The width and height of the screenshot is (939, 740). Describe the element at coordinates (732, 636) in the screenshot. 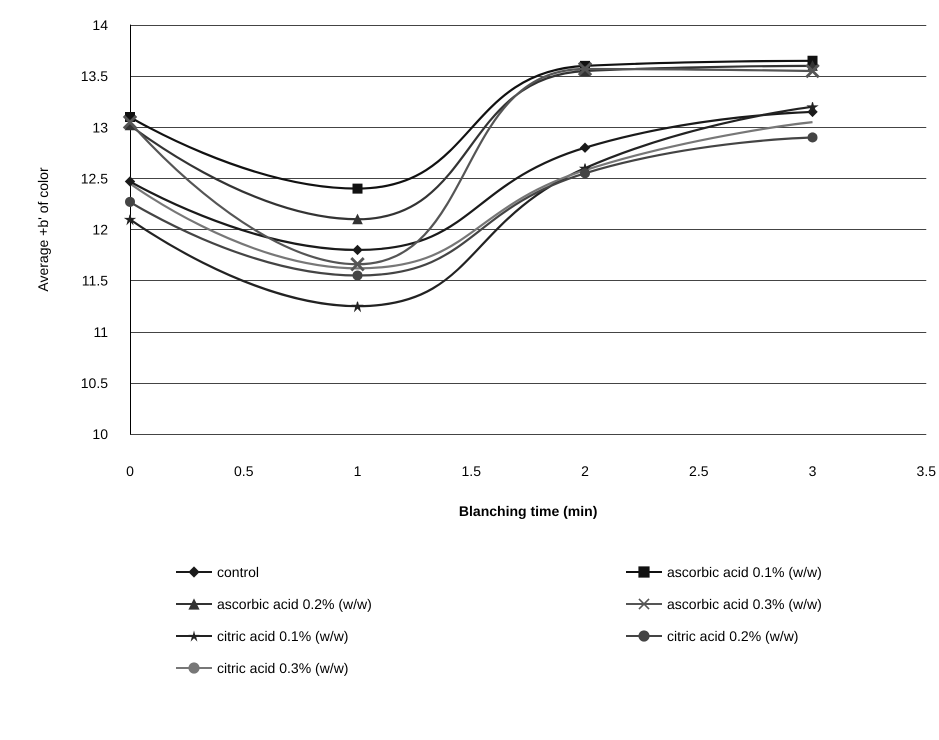

I see `legend-label: citric acid 0.2% (w/w)` at that location.